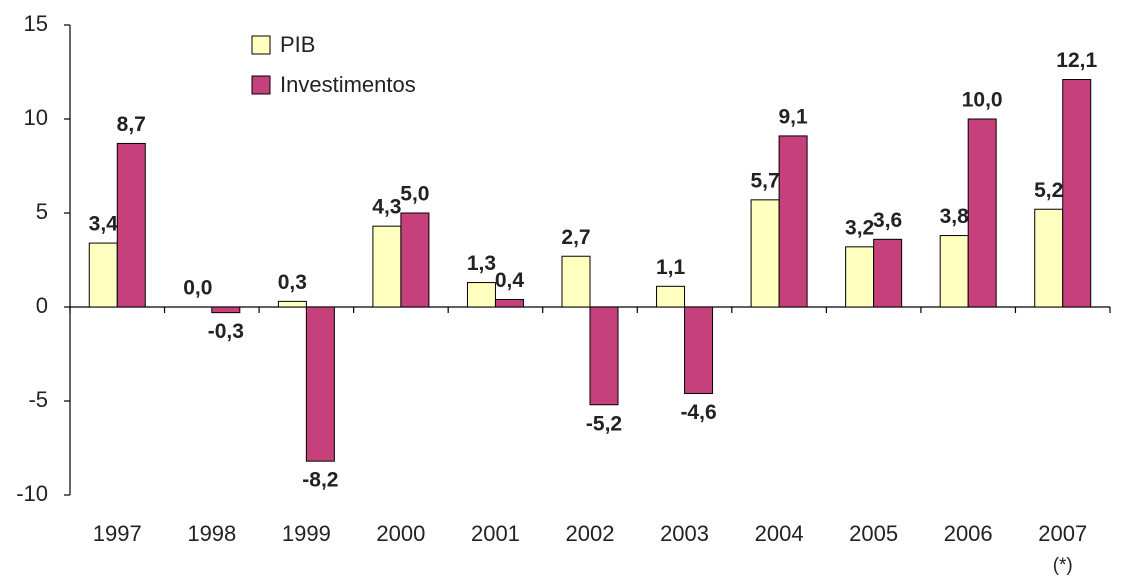 The height and width of the screenshot is (579, 1121). I want to click on y-tick-label: -10, so click(32, 493).